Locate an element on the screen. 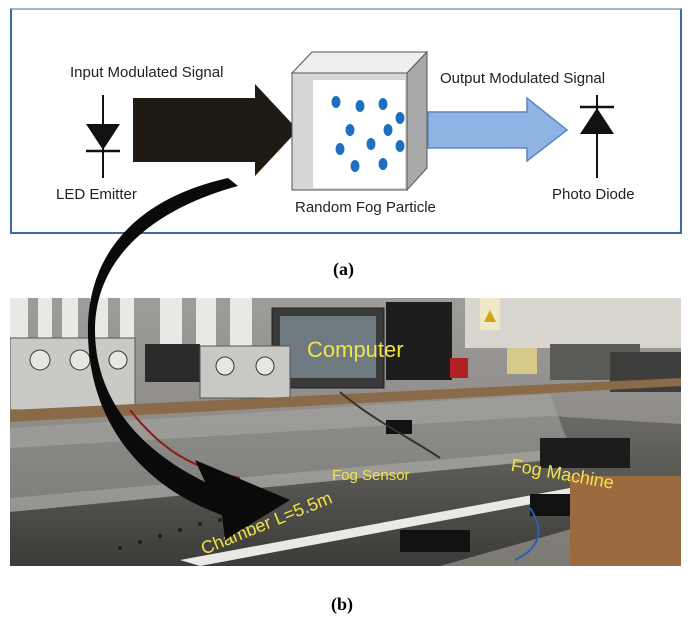 This screenshot has height=624, width=691. led-emitter-symbol is located at coordinates (103, 136).